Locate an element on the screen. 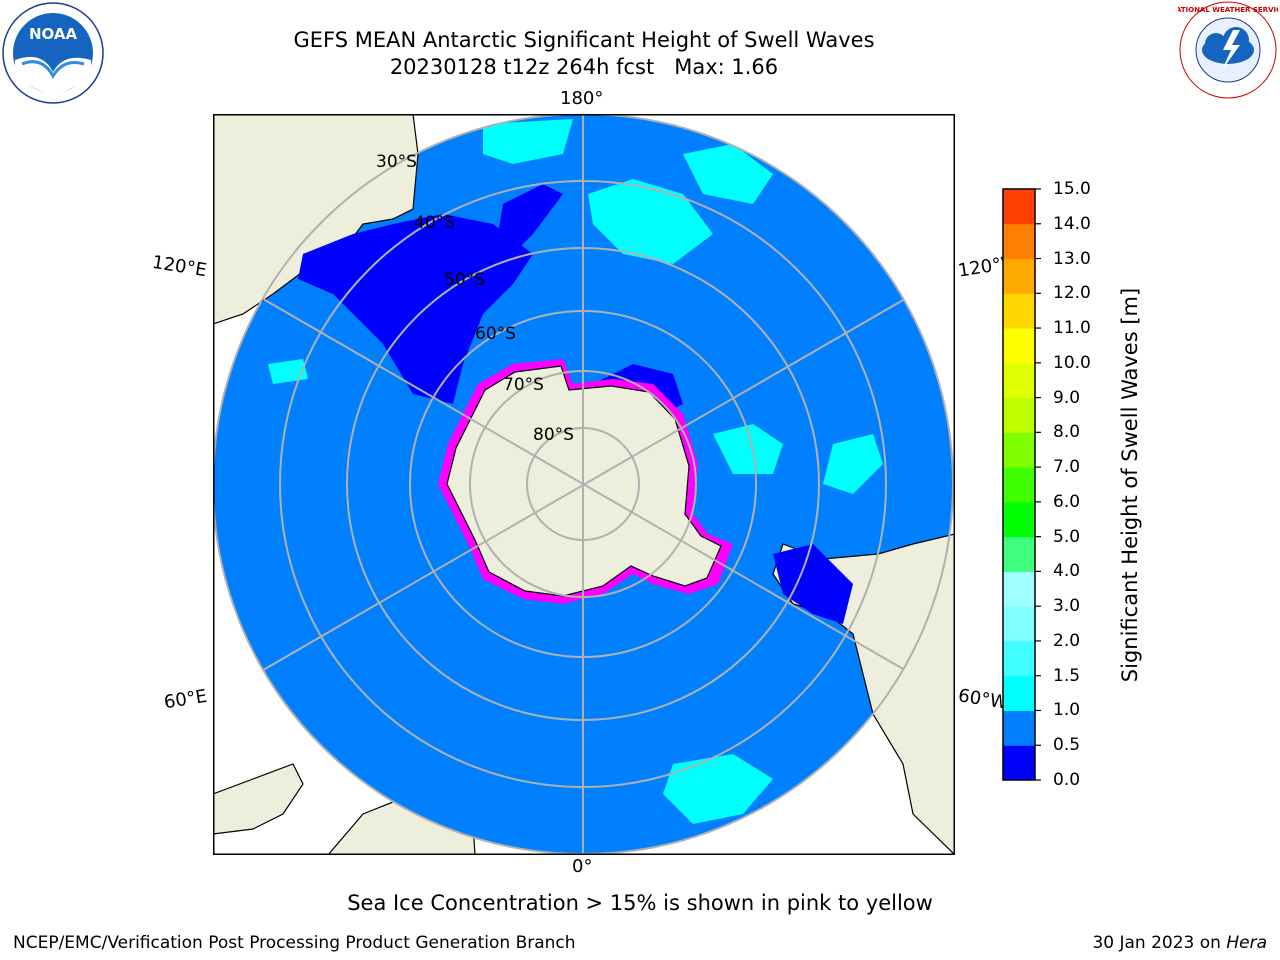 This screenshot has height=960, width=1280. colorbar-tick-label: 0.5 is located at coordinates (1067, 745).